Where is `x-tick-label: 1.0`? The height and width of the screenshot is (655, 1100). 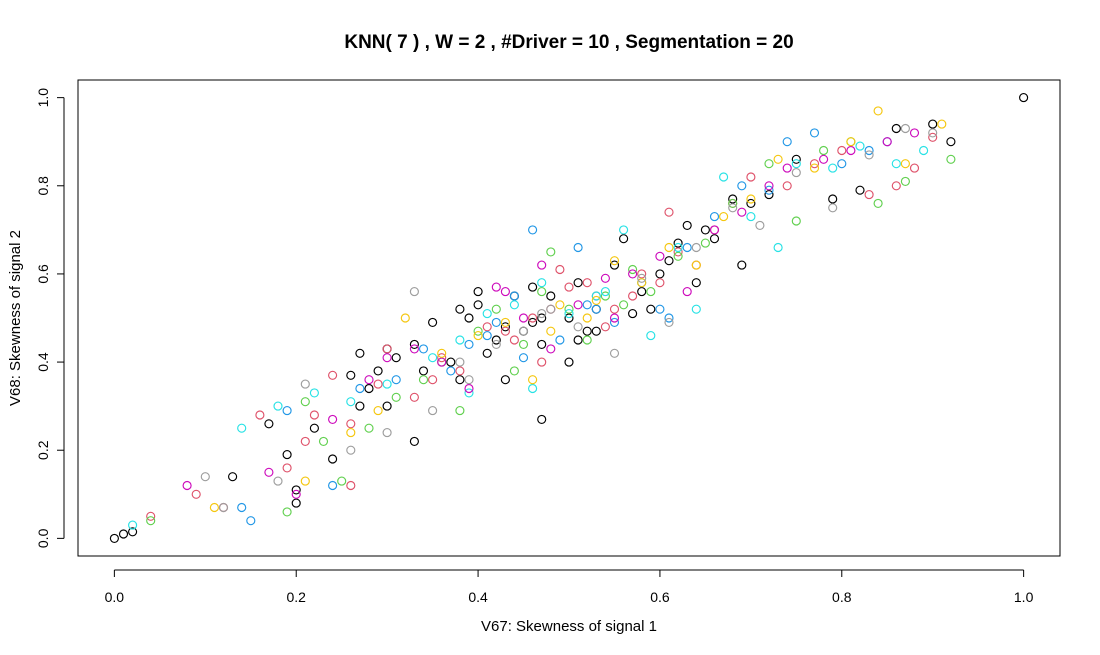
x-tick-label: 1.0 is located at coordinates (1024, 597).